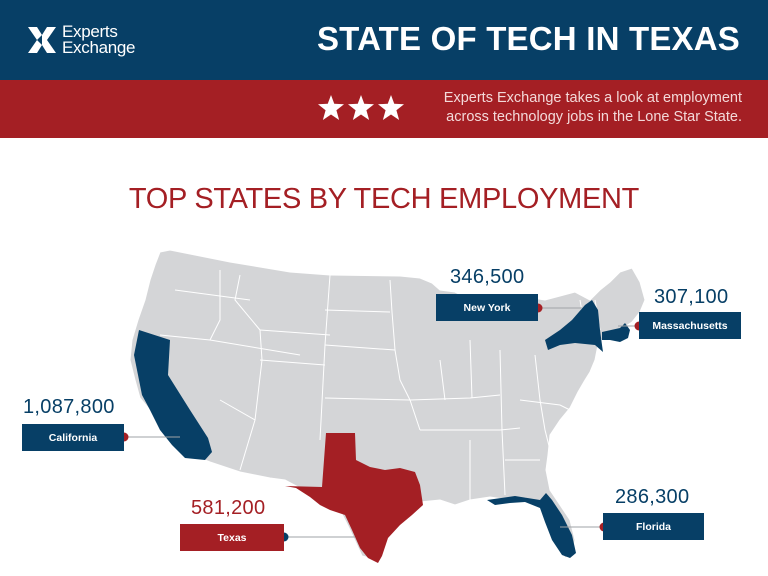 The image size is (768, 576). Describe the element at coordinates (69, 407) in the screenshot. I see `value-california: 1,087,800` at that location.